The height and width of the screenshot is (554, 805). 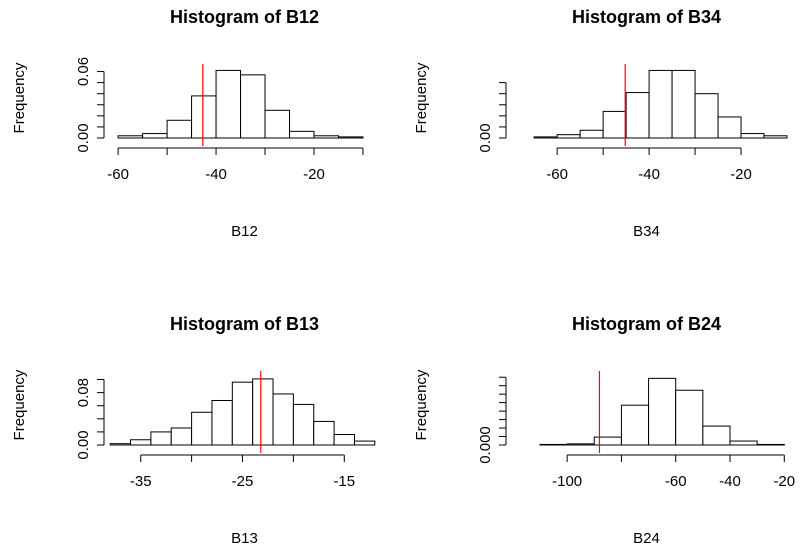 What do you see at coordinates (83, 392) in the screenshot?
I see `y-tick-label: 0.08` at bounding box center [83, 392].